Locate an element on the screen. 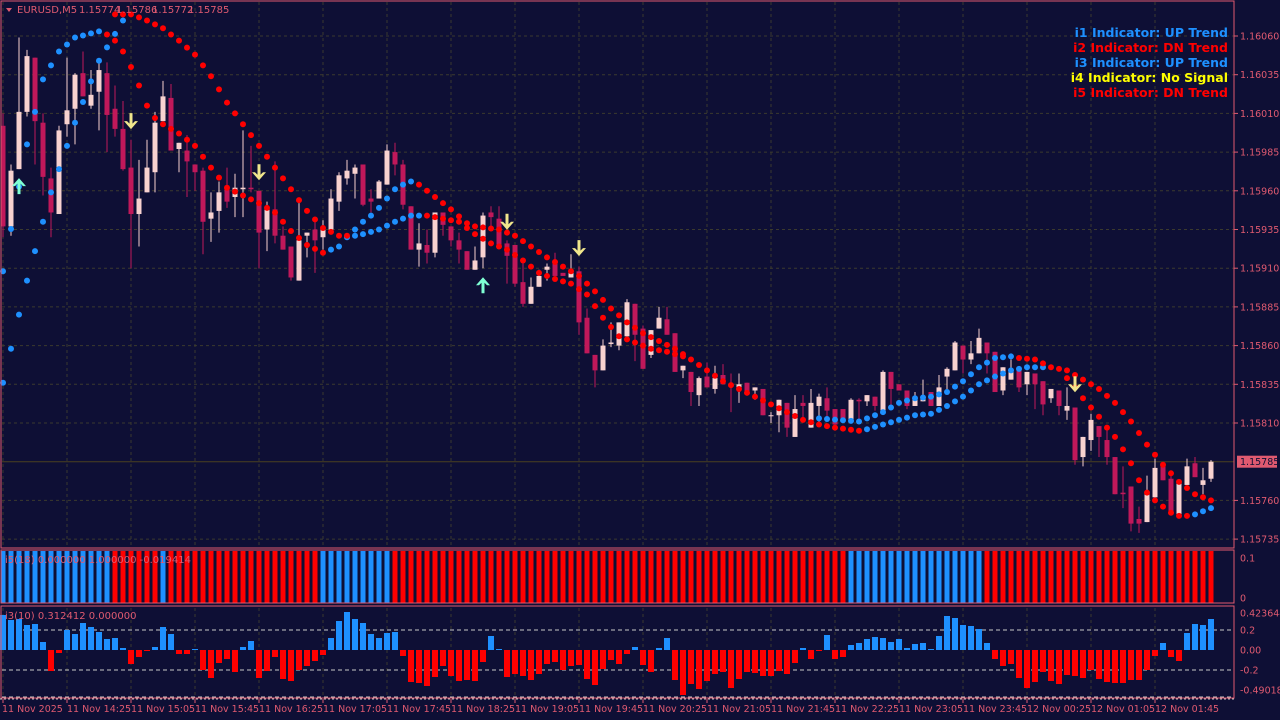  legend-i2: i2 Indicator: DN Trend is located at coordinates (1150, 47).